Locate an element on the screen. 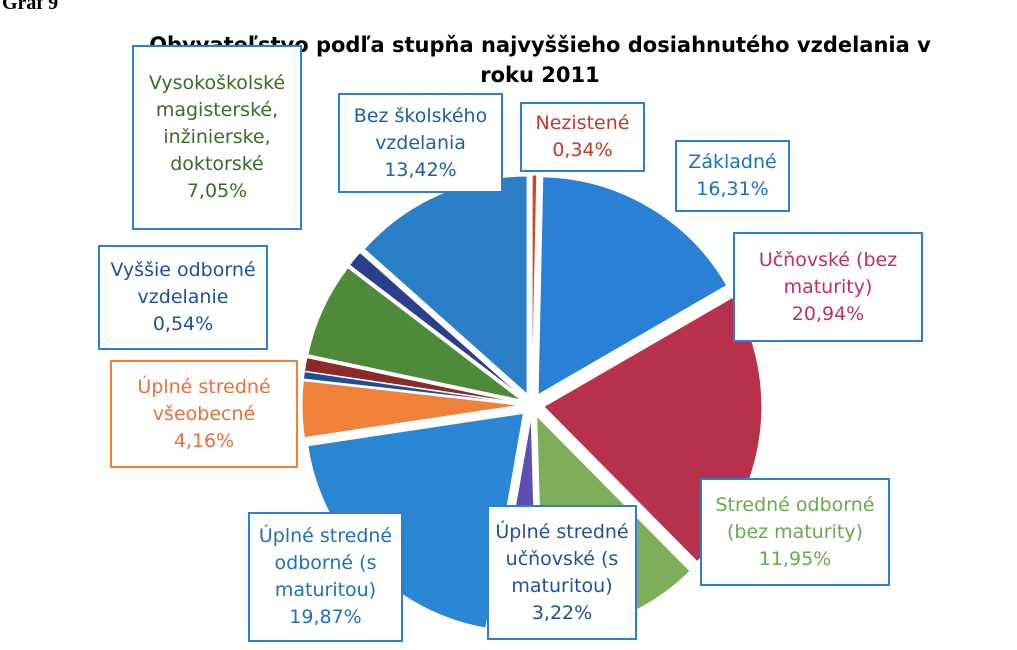 This screenshot has width=1017, height=650. slice-label: Učňovské (bez maturity) 20,94% is located at coordinates (828, 287).